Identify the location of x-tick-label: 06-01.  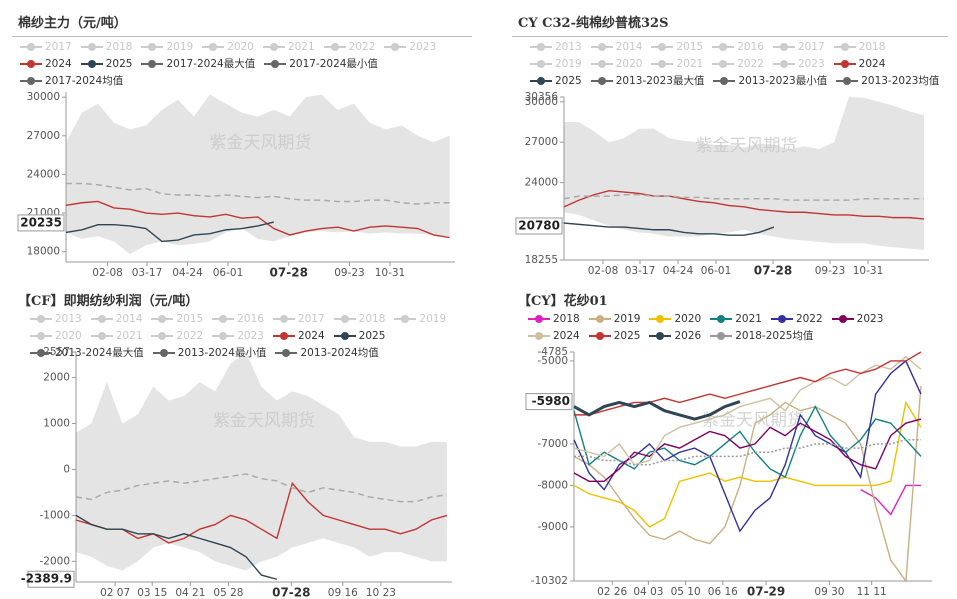
(716, 271).